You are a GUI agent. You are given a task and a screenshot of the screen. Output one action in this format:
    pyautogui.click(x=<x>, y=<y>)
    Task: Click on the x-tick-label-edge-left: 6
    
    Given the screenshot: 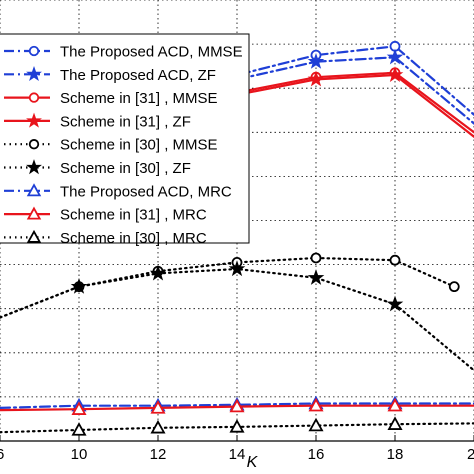 What is the action you would take?
    pyautogui.click(x=2, y=454)
    